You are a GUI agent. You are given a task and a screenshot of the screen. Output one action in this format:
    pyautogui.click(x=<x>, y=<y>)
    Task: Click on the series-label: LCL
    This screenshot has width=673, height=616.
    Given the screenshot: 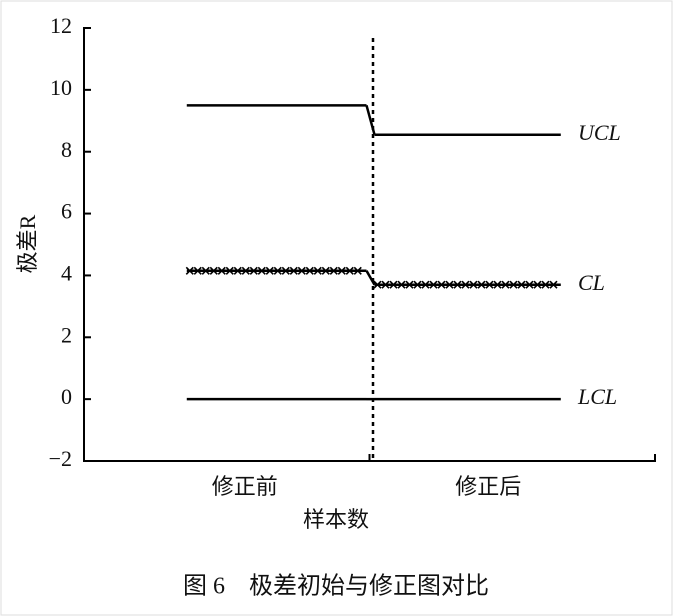 What is the action you would take?
    pyautogui.click(x=597, y=396)
    